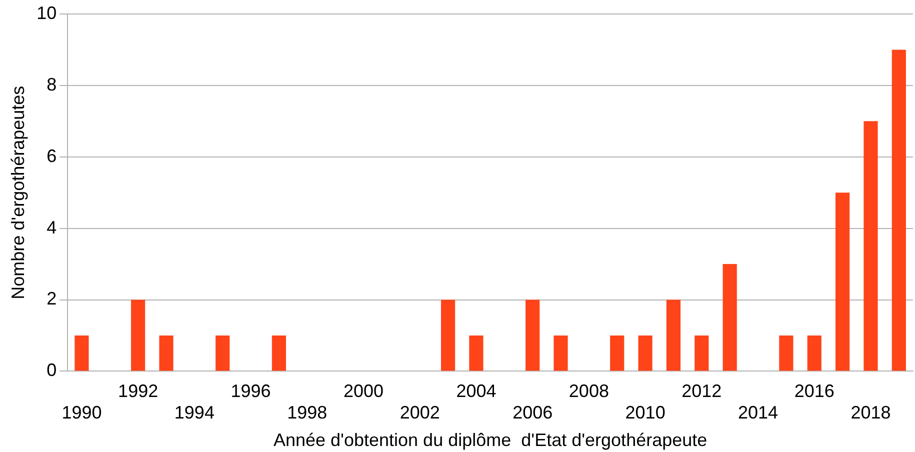  I want to click on x-tick-label: 2012, so click(702, 390).